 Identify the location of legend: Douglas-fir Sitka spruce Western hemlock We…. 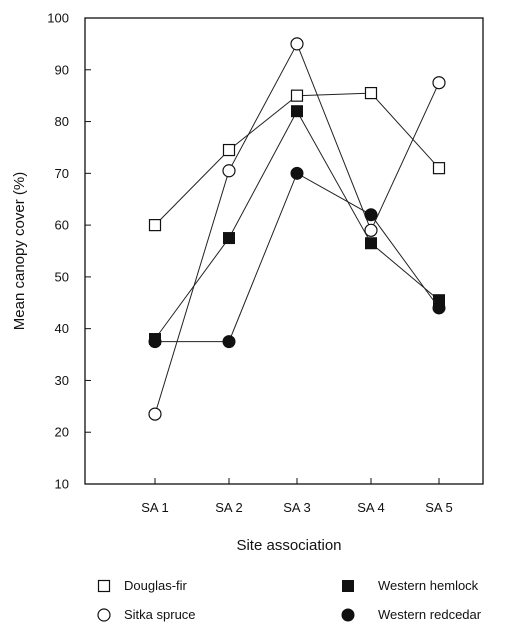
(289, 600).